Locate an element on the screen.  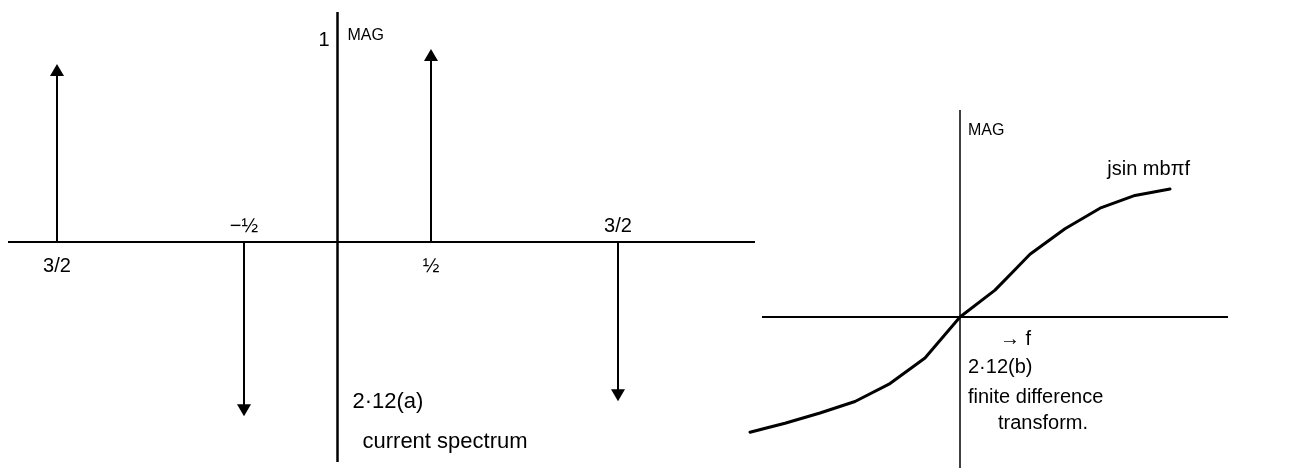
x-tick-label: −½ is located at coordinates (244, 225).